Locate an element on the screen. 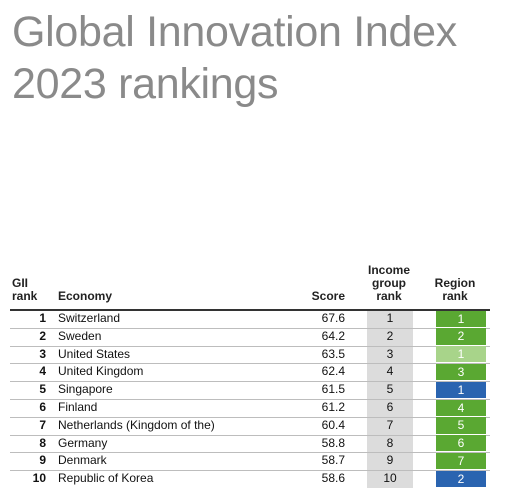 The height and width of the screenshot is (489, 518). title-line: Global Innovation Index is located at coordinates (234, 32).